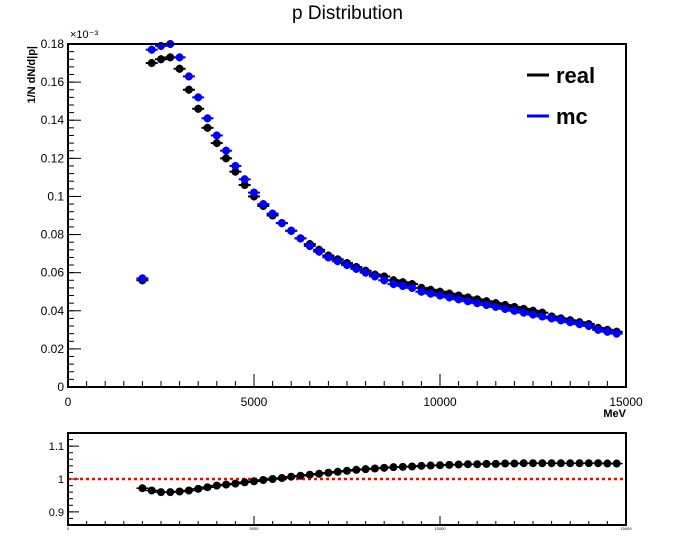 This screenshot has height=538, width=695. Describe the element at coordinates (56, 513) in the screenshot. I see `ratio-y-tick-label: 0.9` at that location.